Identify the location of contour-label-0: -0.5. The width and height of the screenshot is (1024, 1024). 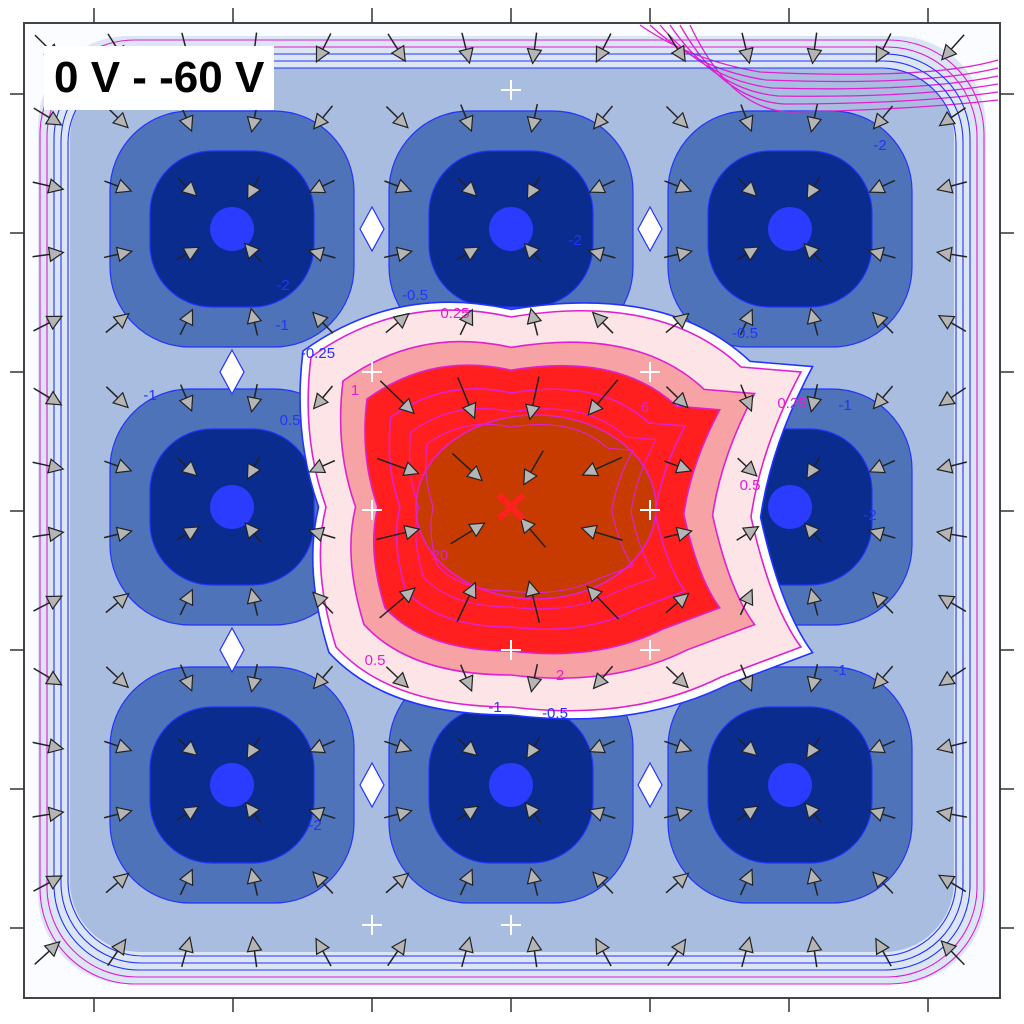
(415, 295).